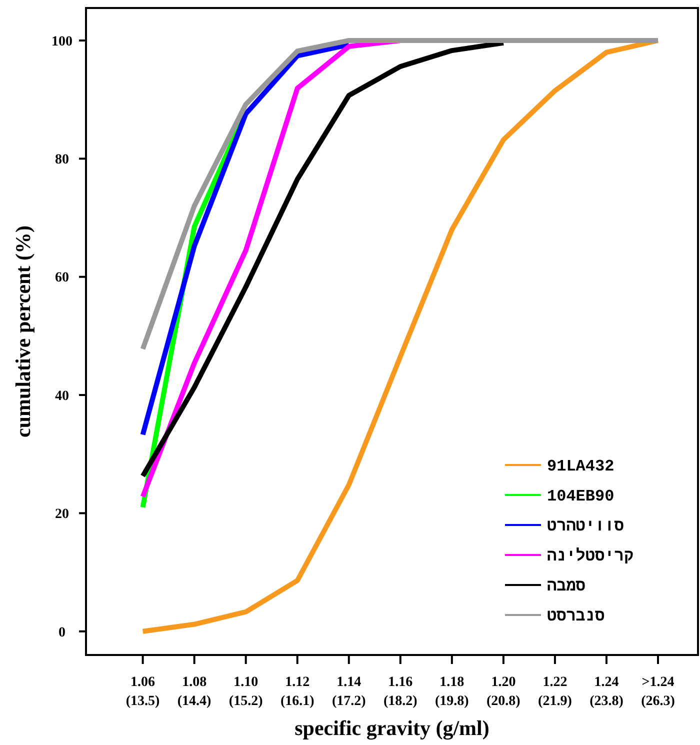  What do you see at coordinates (62, 514) in the screenshot?
I see `y-tick-label: 20` at bounding box center [62, 514].